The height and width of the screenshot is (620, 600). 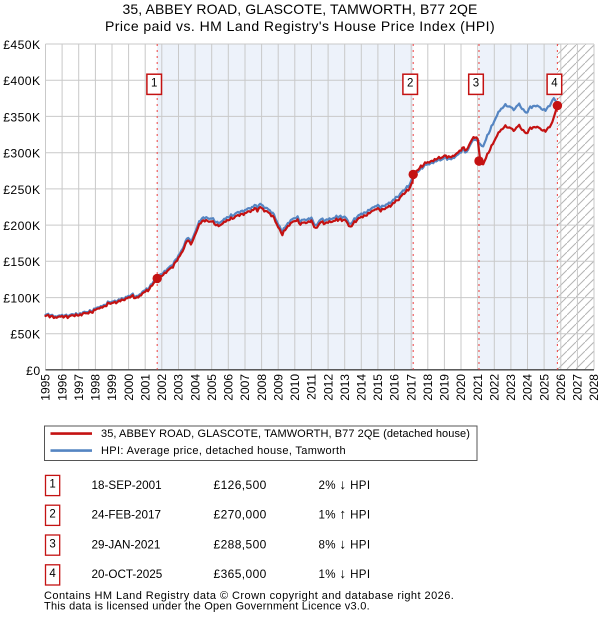 What do you see at coordinates (145, 387) in the screenshot?
I see `svg-text: 2001` at bounding box center [145, 387].